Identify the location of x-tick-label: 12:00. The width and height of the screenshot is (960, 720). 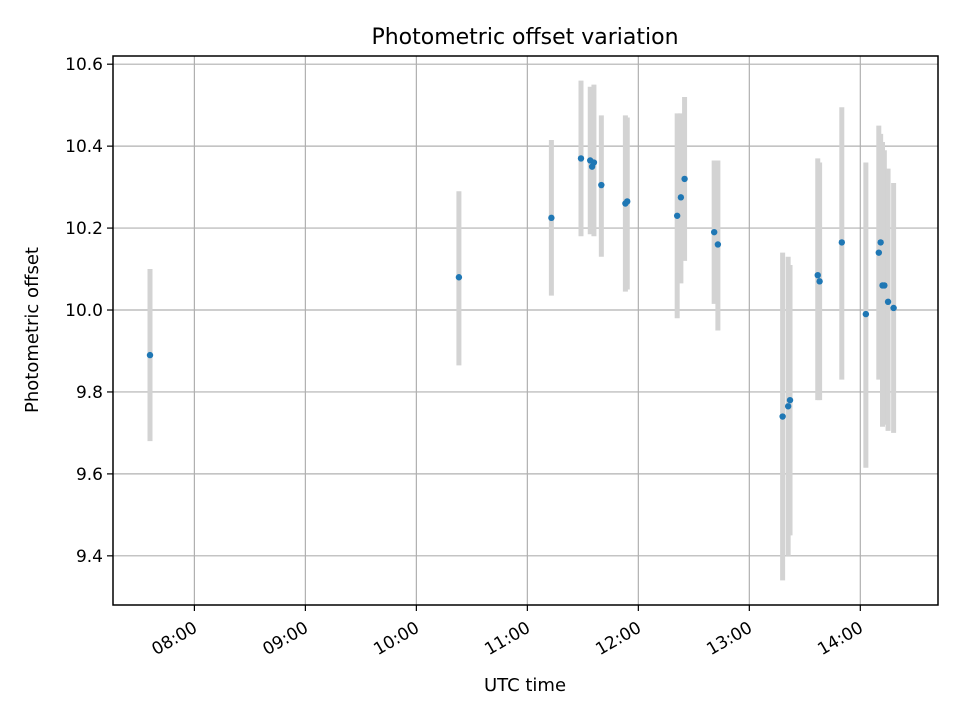
(618, 639).